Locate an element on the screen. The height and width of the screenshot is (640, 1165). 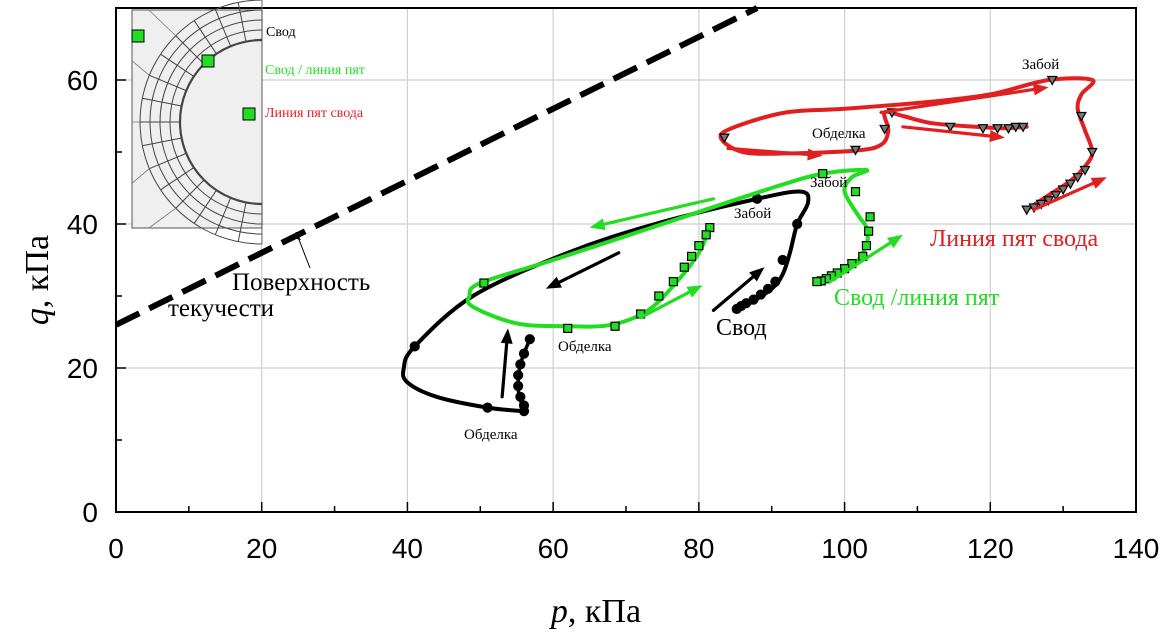
series-label-springline: Линия пят свода is located at coordinates (1014, 239).